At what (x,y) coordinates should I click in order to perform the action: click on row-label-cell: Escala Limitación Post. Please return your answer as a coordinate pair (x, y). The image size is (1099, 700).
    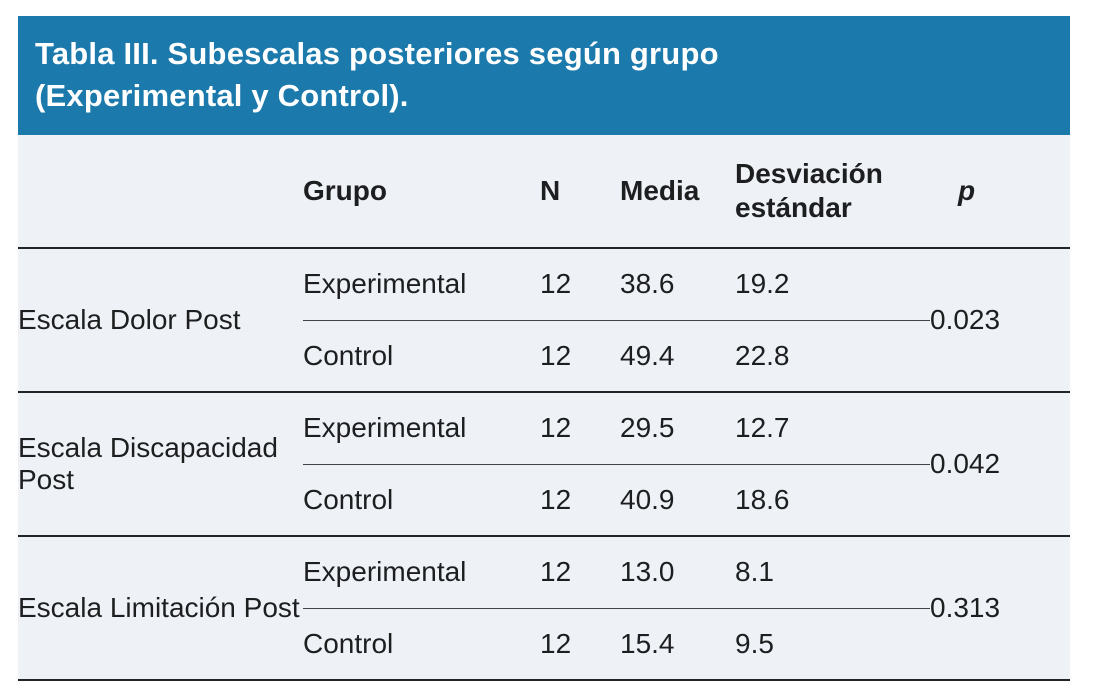
    Looking at the image, I should click on (160, 608).